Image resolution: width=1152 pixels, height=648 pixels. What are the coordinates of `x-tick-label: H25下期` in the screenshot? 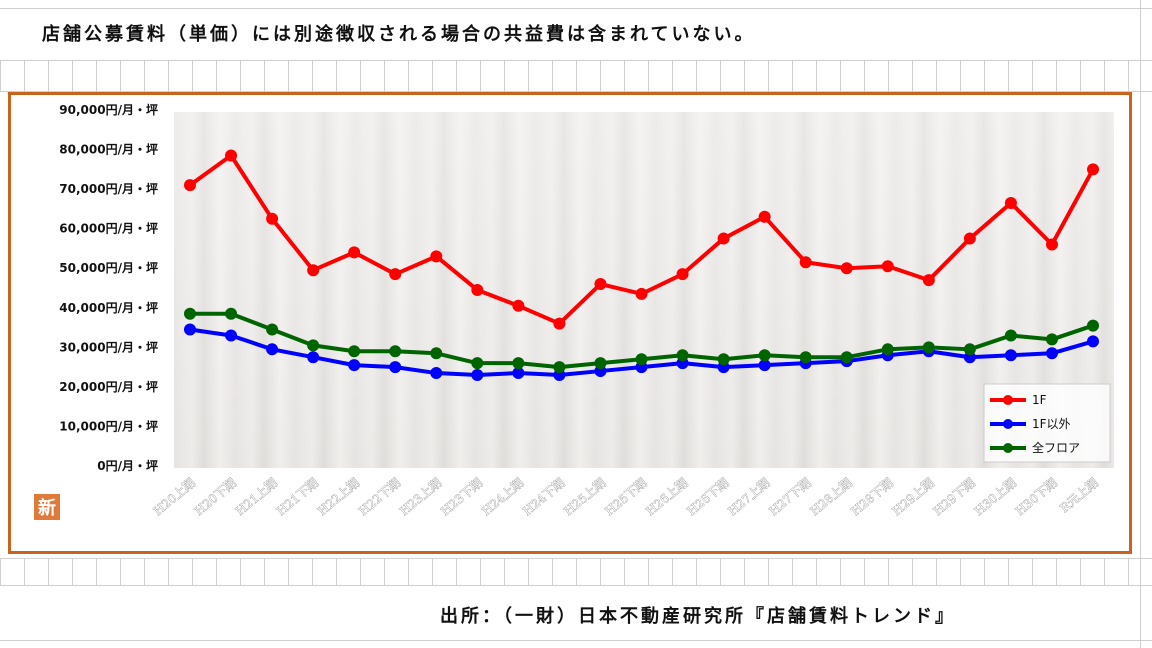 It's located at (625, 497).